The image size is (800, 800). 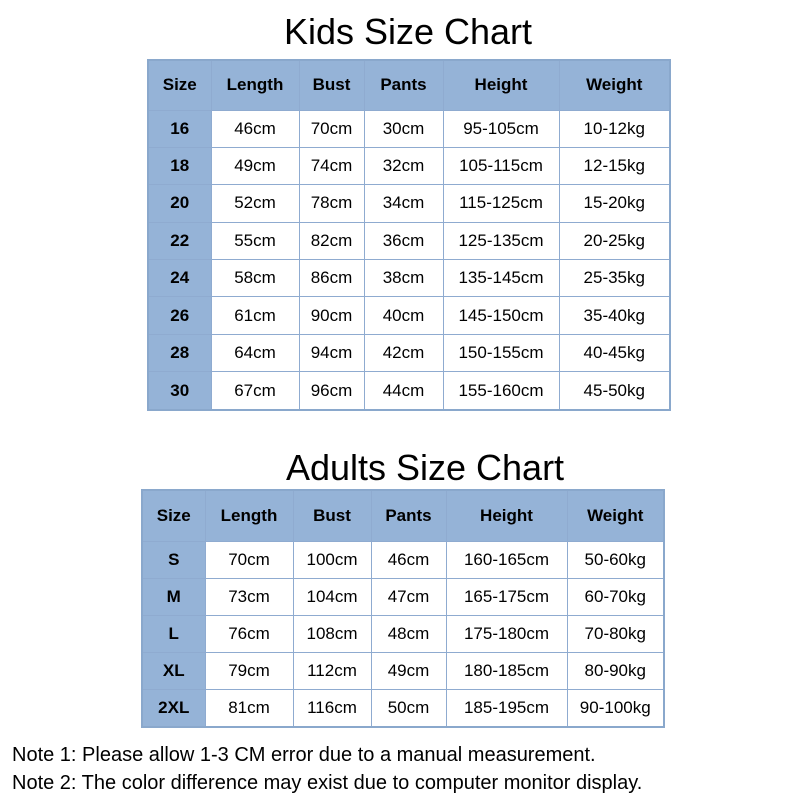 What do you see at coordinates (331, 166) in the screenshot?
I see `cell-bust: 74cm` at bounding box center [331, 166].